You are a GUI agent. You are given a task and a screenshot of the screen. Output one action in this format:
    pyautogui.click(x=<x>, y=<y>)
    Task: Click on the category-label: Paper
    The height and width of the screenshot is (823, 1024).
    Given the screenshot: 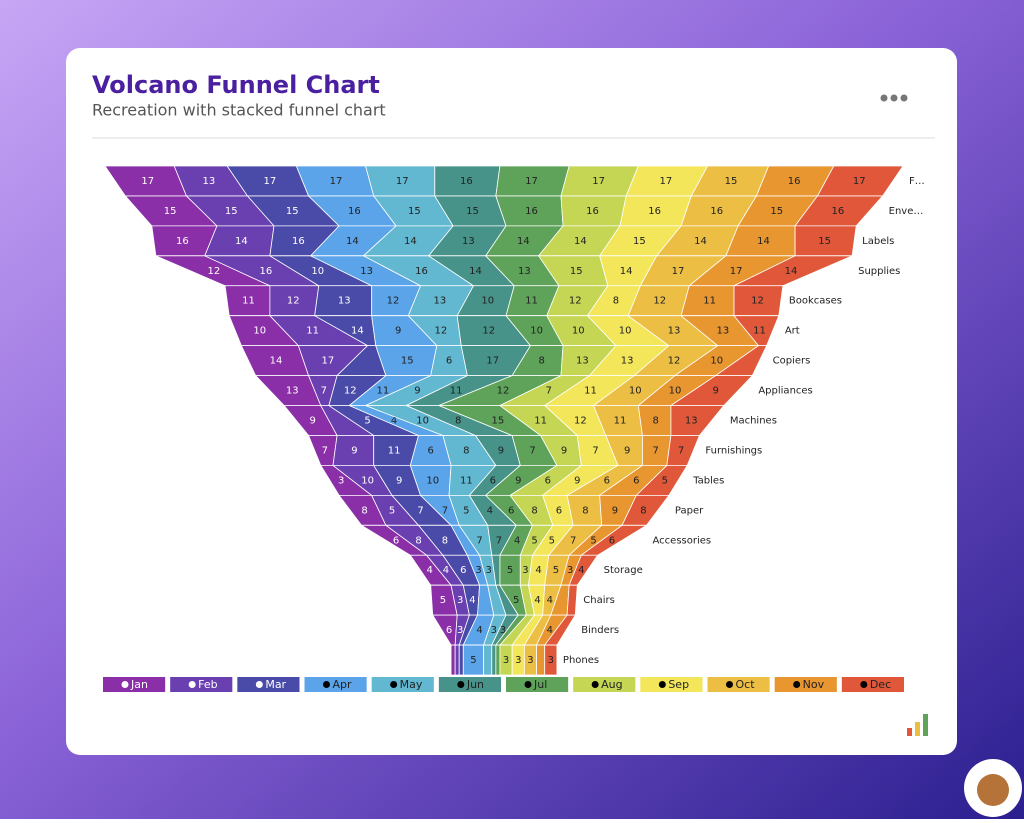 What is the action you would take?
    pyautogui.click(x=689, y=510)
    